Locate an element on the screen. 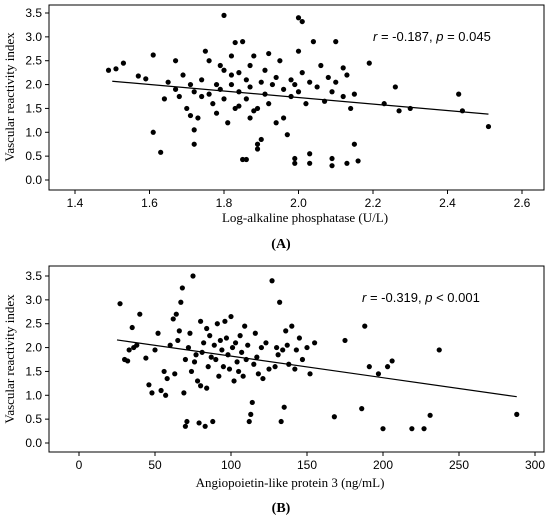  panel-b-y-axis-title: Vascular reactivity index is located at coordinates (9, 359).